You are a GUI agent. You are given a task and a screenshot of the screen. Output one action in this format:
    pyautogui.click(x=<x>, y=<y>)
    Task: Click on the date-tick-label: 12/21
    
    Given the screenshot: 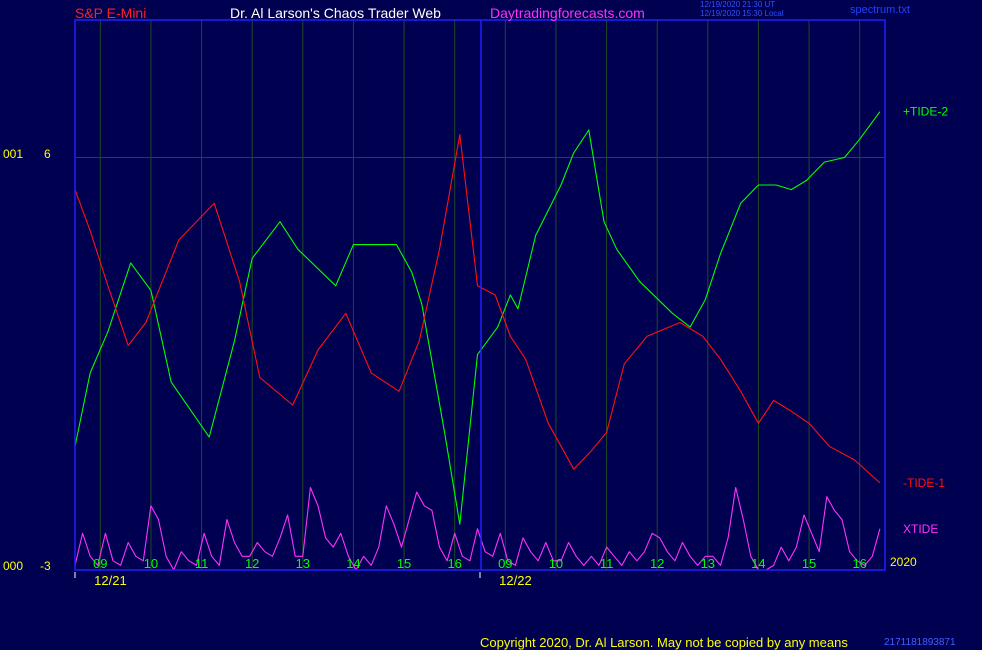 What is the action you would take?
    pyautogui.click(x=110, y=580)
    